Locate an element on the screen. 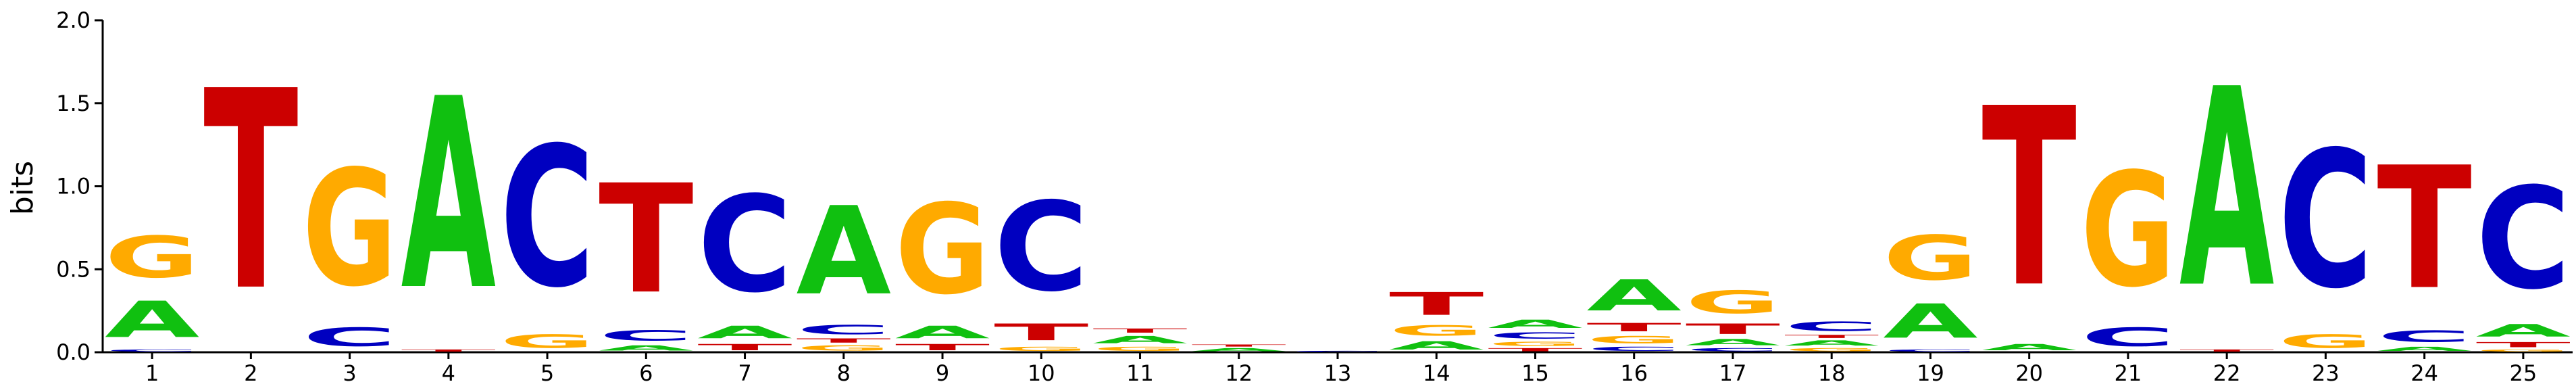 The image size is (2576, 382). letter-g-position-8: G is located at coordinates (844, 348).